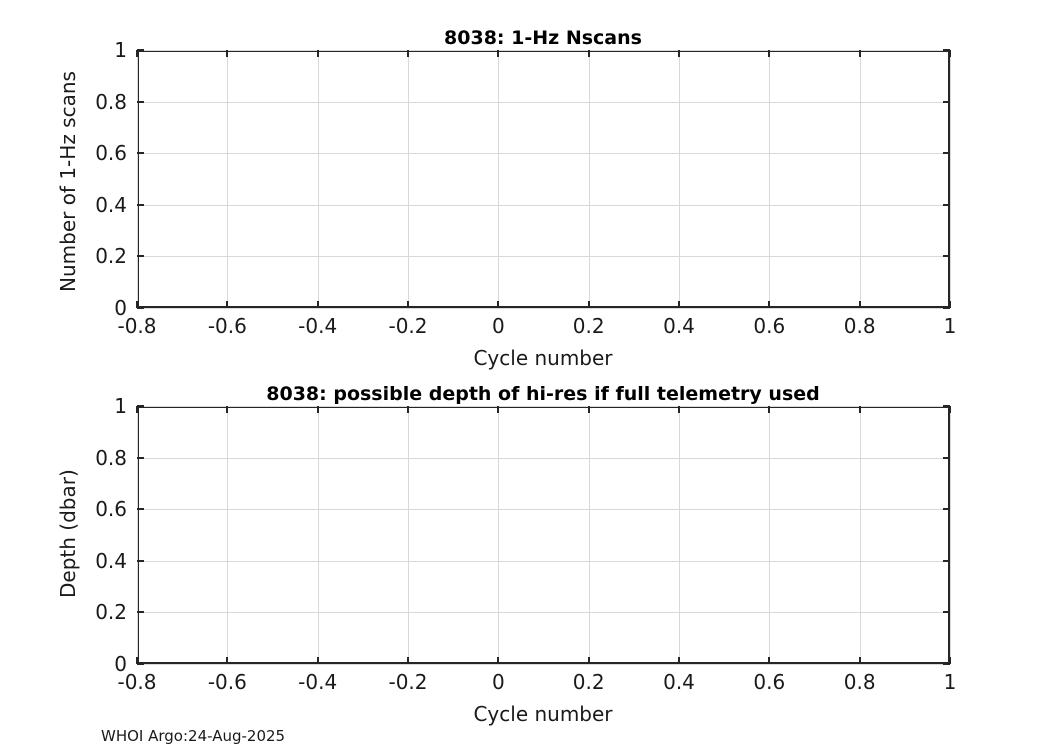  What do you see at coordinates (769, 326) in the screenshot?
I see `x-tick-label: 0.6` at bounding box center [769, 326].